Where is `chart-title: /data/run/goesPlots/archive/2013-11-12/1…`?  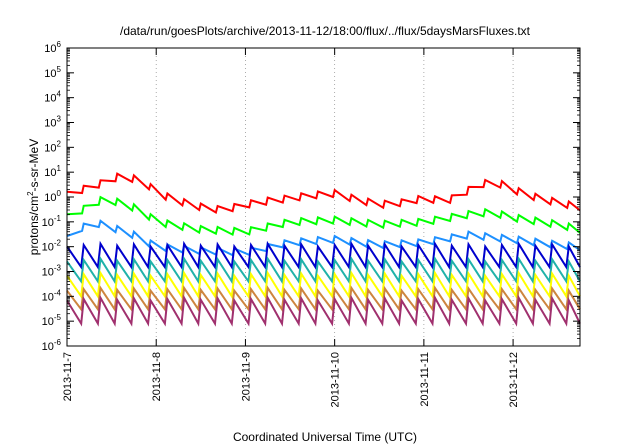 chart-title: /data/run/goesPlots/archive/2013-11-12/1… is located at coordinates (325, 31).